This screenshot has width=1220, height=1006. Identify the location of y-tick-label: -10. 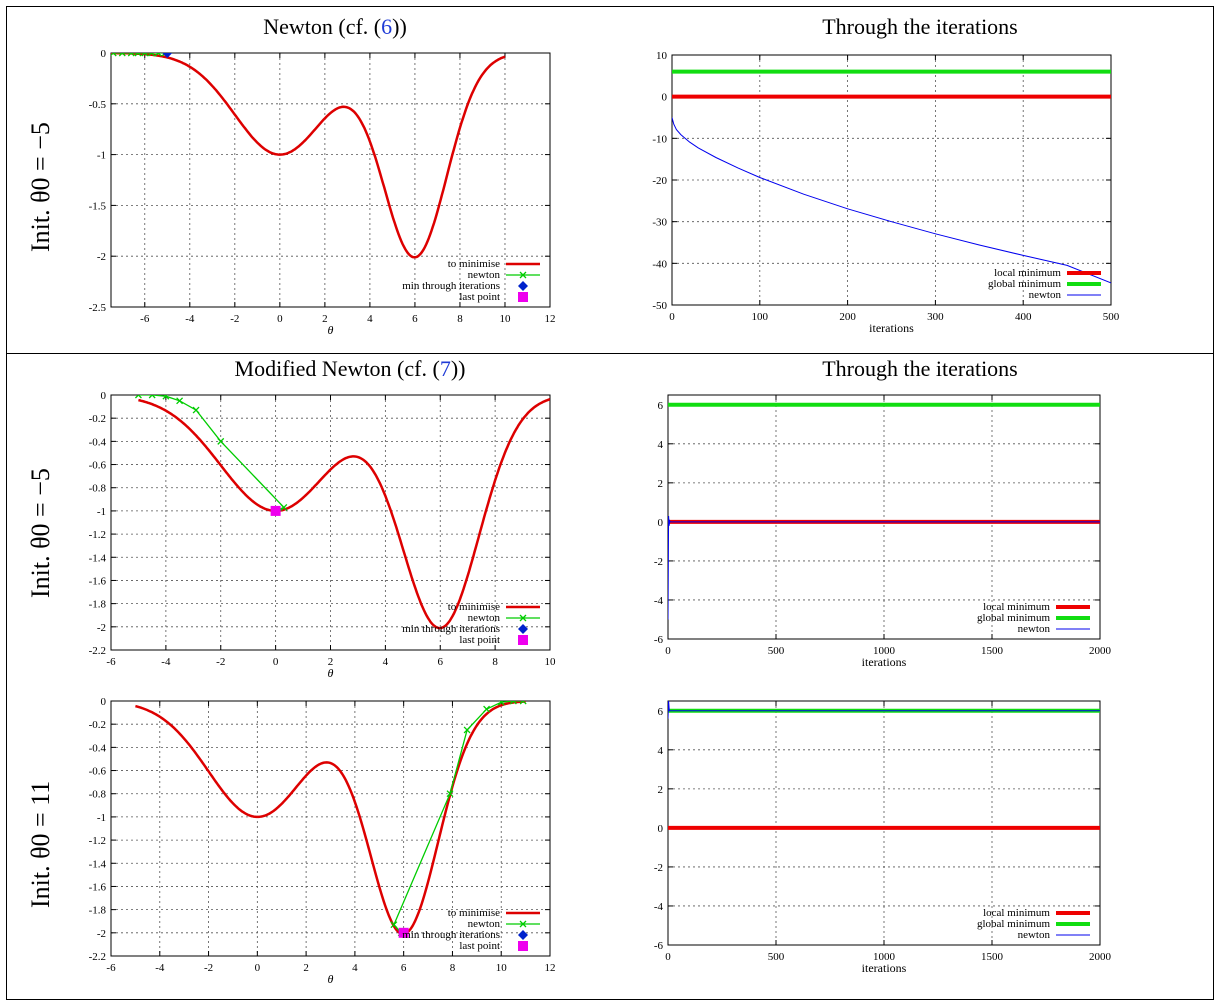
(659, 139).